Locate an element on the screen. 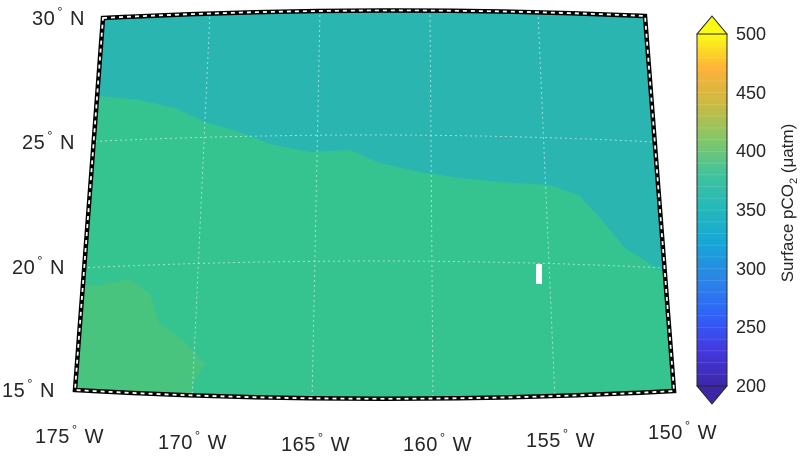 The height and width of the screenshot is (458, 808). colorbar-tick-500: 500 is located at coordinates (751, 34).